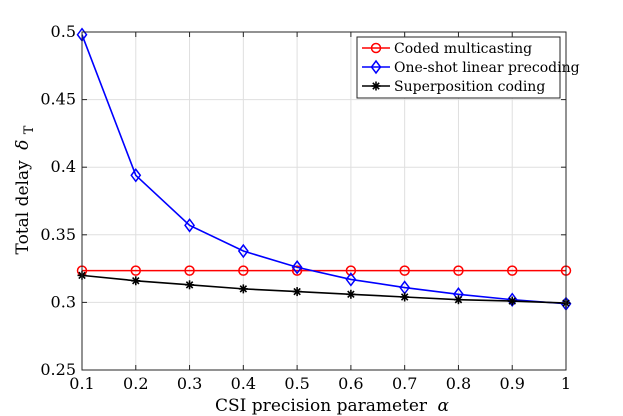  What do you see at coordinates (458, 383) in the screenshot?
I see `x-tick-label: 0.8` at bounding box center [458, 383].